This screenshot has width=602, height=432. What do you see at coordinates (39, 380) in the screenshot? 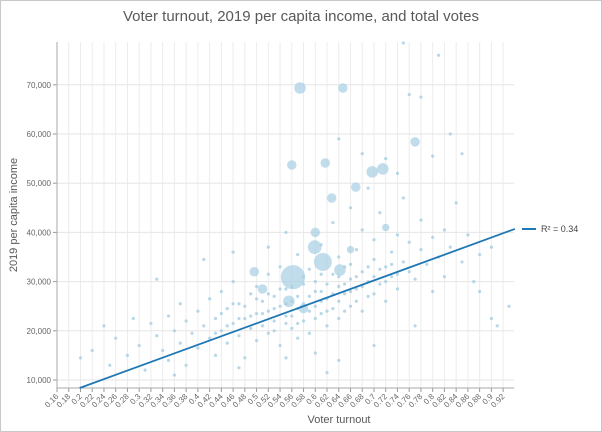
I see `y-tick-label: 10,000` at bounding box center [39, 380].